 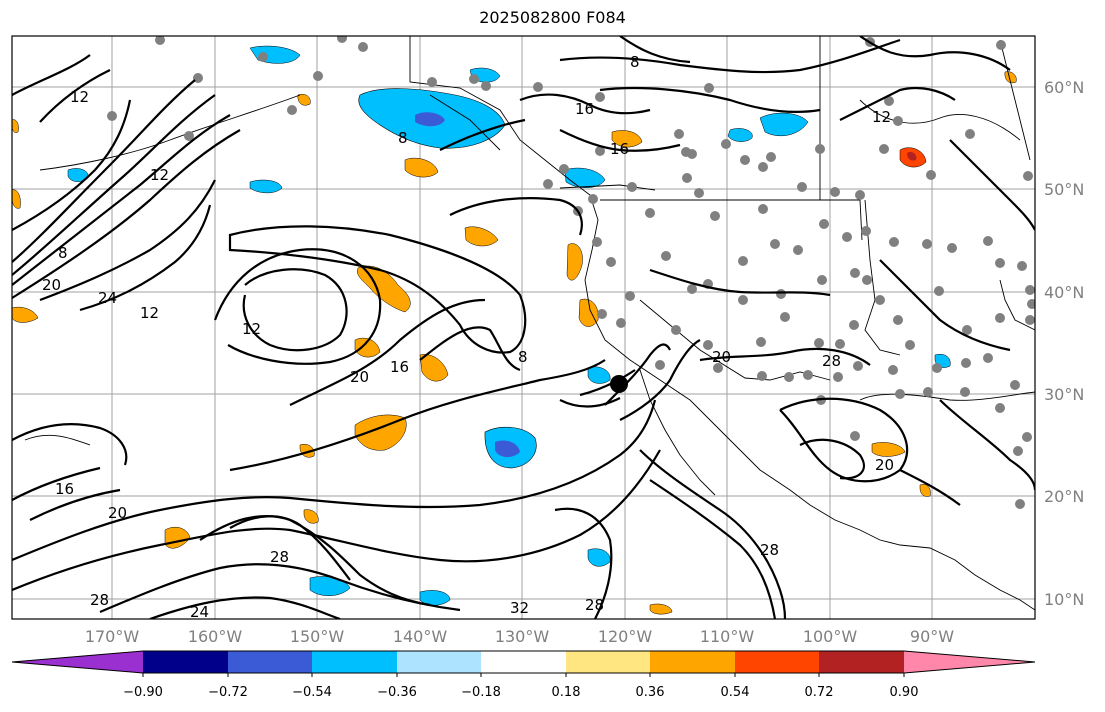 What do you see at coordinates (317, 636) in the screenshot?
I see `lon-tick-label: 150°W` at bounding box center [317, 636].